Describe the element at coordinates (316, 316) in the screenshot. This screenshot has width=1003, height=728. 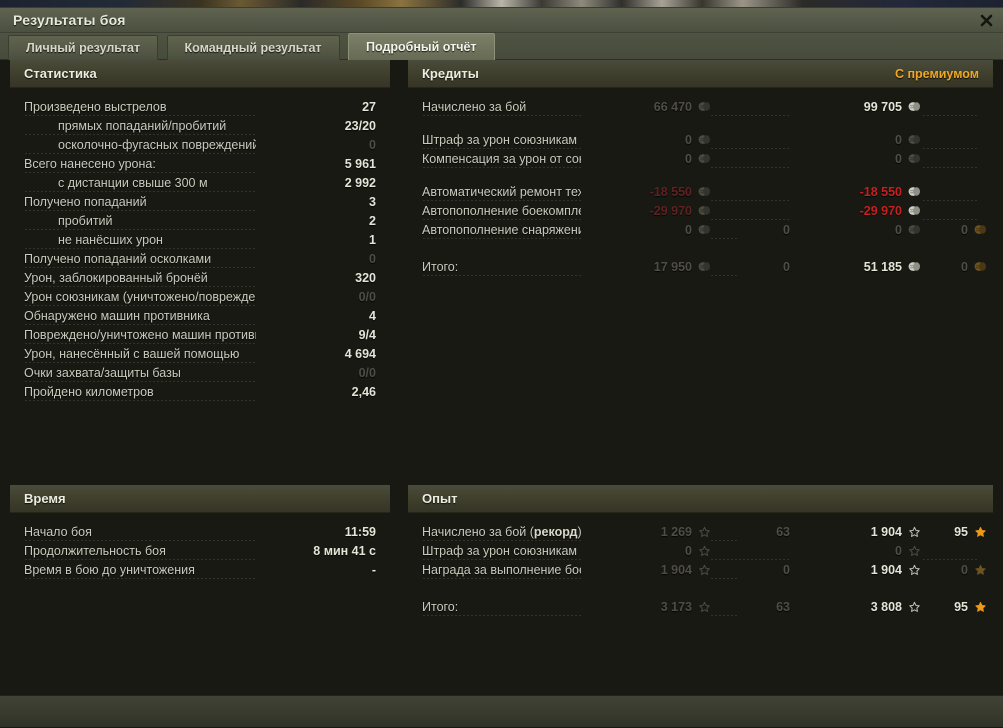
I see `stat-value: 4` at that location.